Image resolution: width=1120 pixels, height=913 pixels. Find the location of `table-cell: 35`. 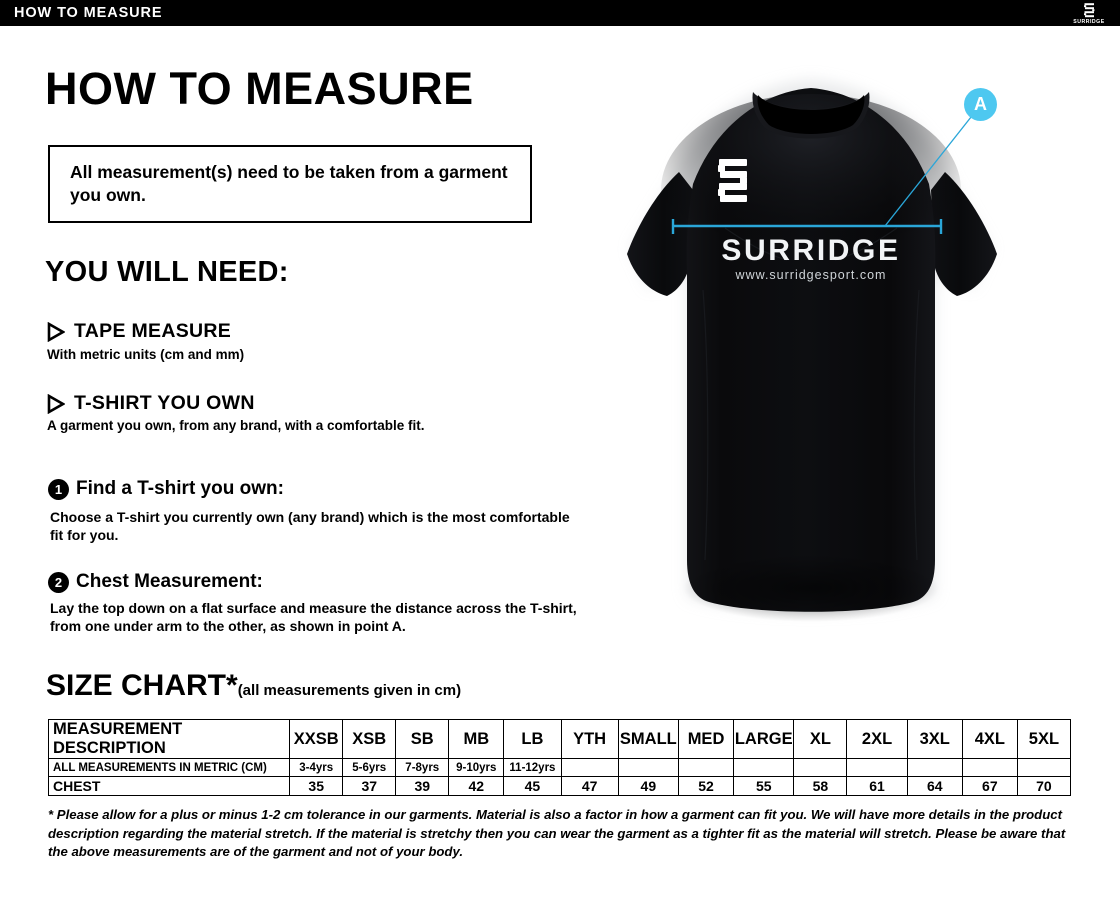

table-cell: 35 is located at coordinates (316, 786).